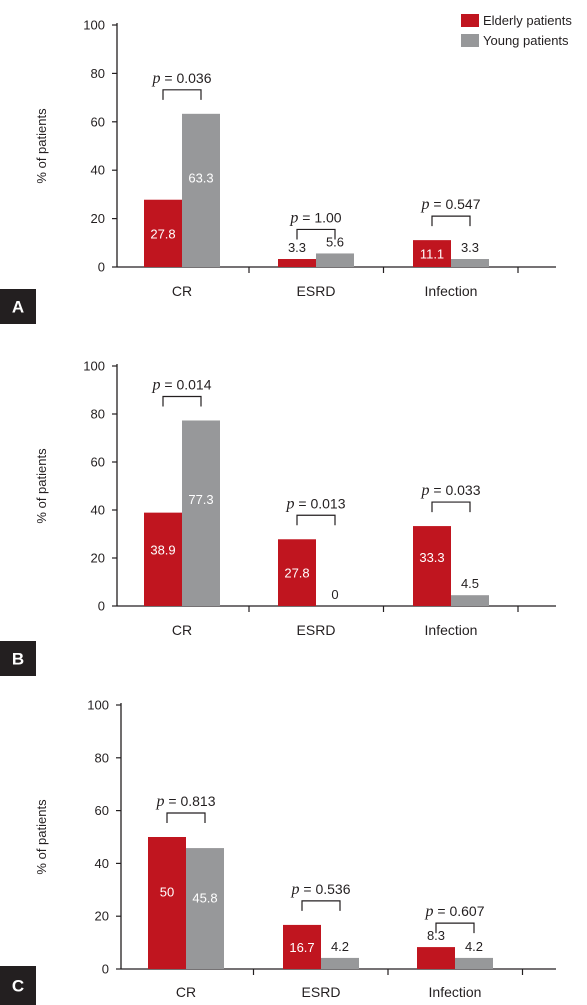  Describe the element at coordinates (162, 550) in the screenshot. I see `data-label: 38.9` at that location.